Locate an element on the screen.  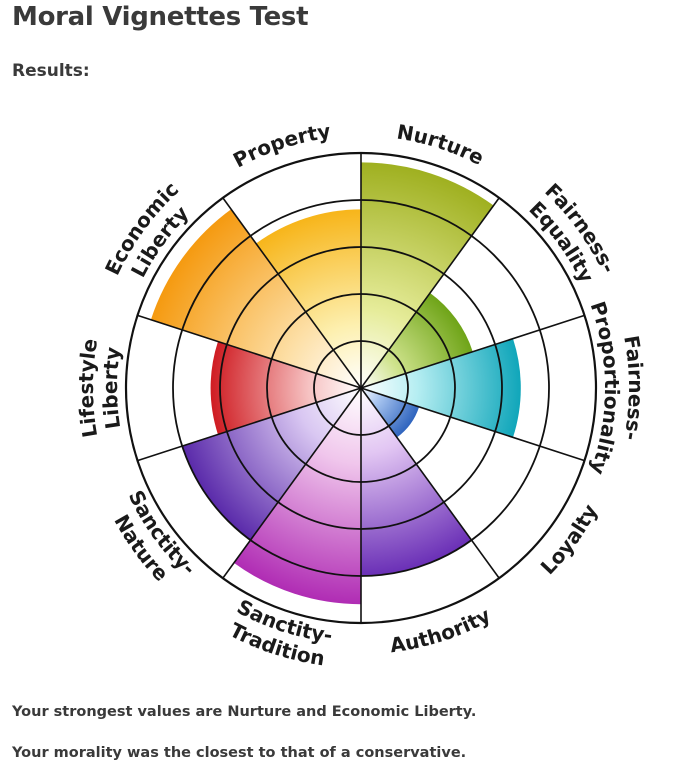
wedge-lifestyle-liberty is located at coordinates (285, 388).